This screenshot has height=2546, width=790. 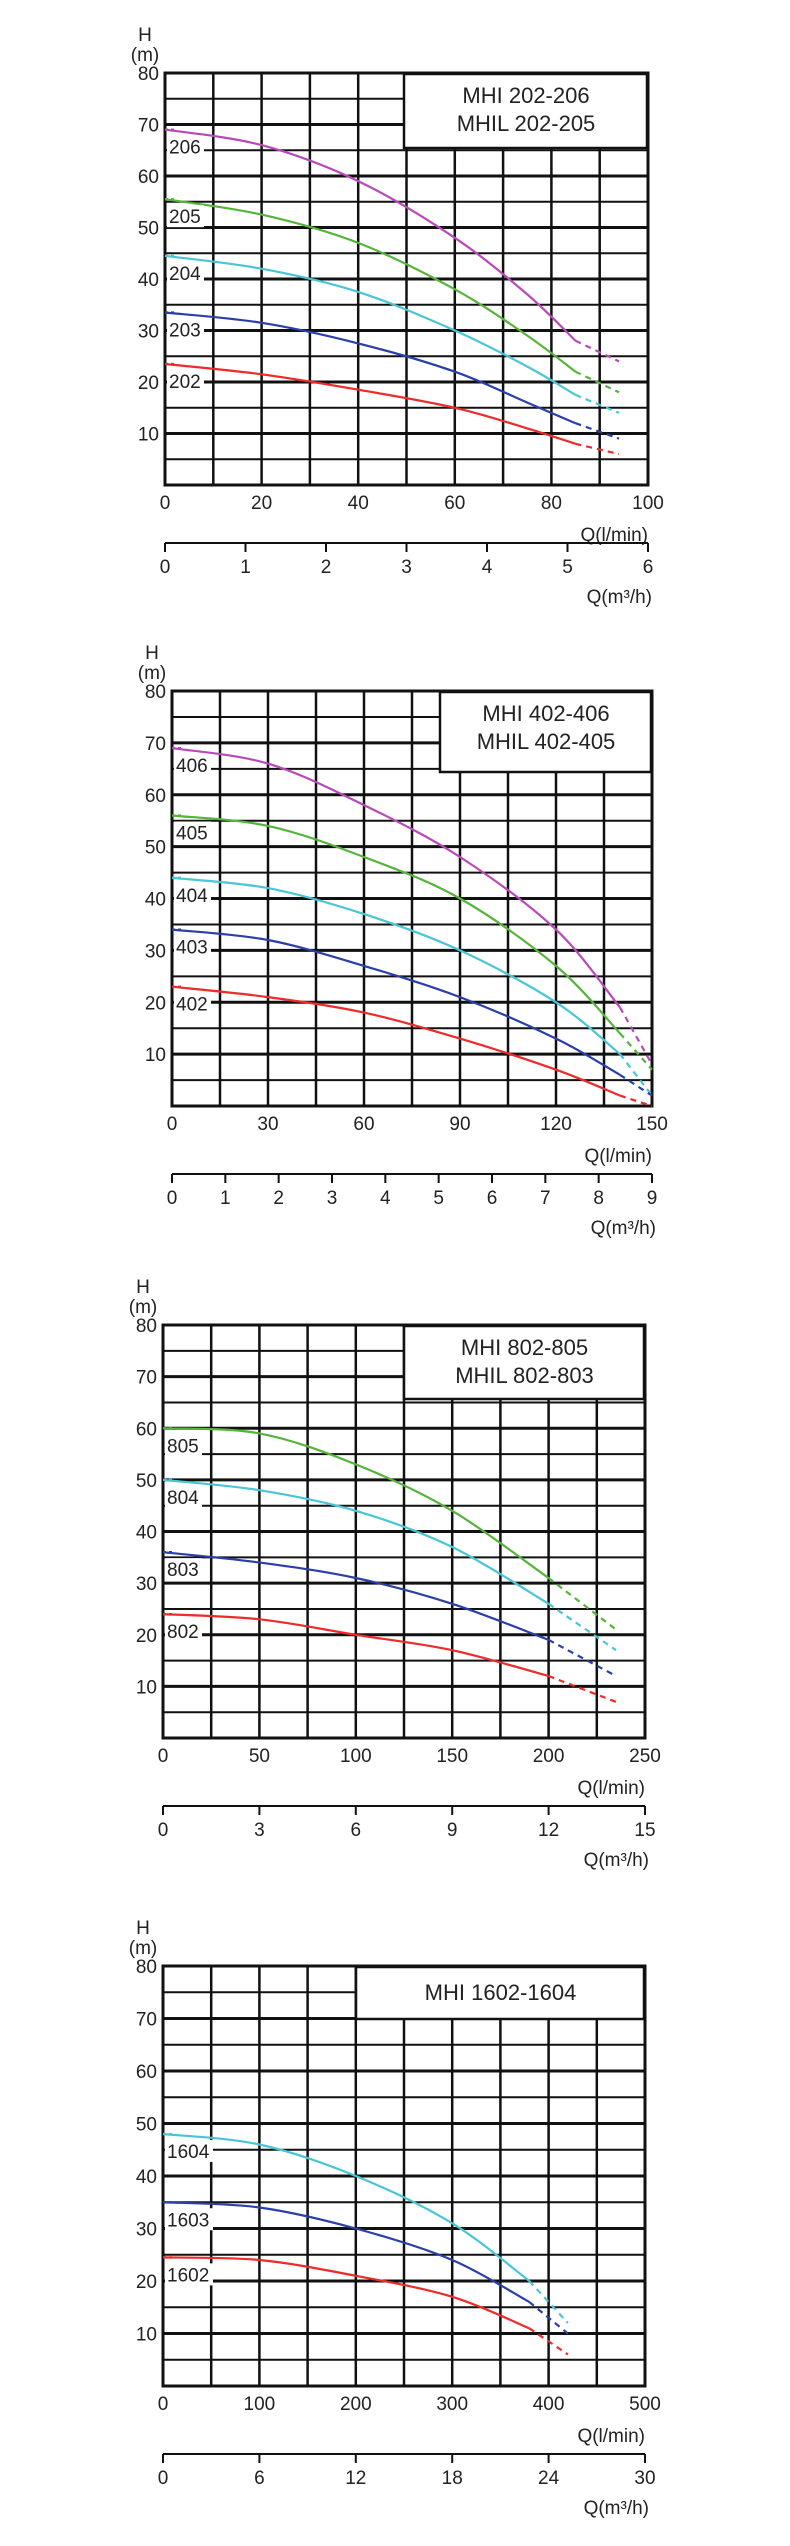 What do you see at coordinates (188, 2220) in the screenshot?
I see `series-label-1603: 1603` at bounding box center [188, 2220].